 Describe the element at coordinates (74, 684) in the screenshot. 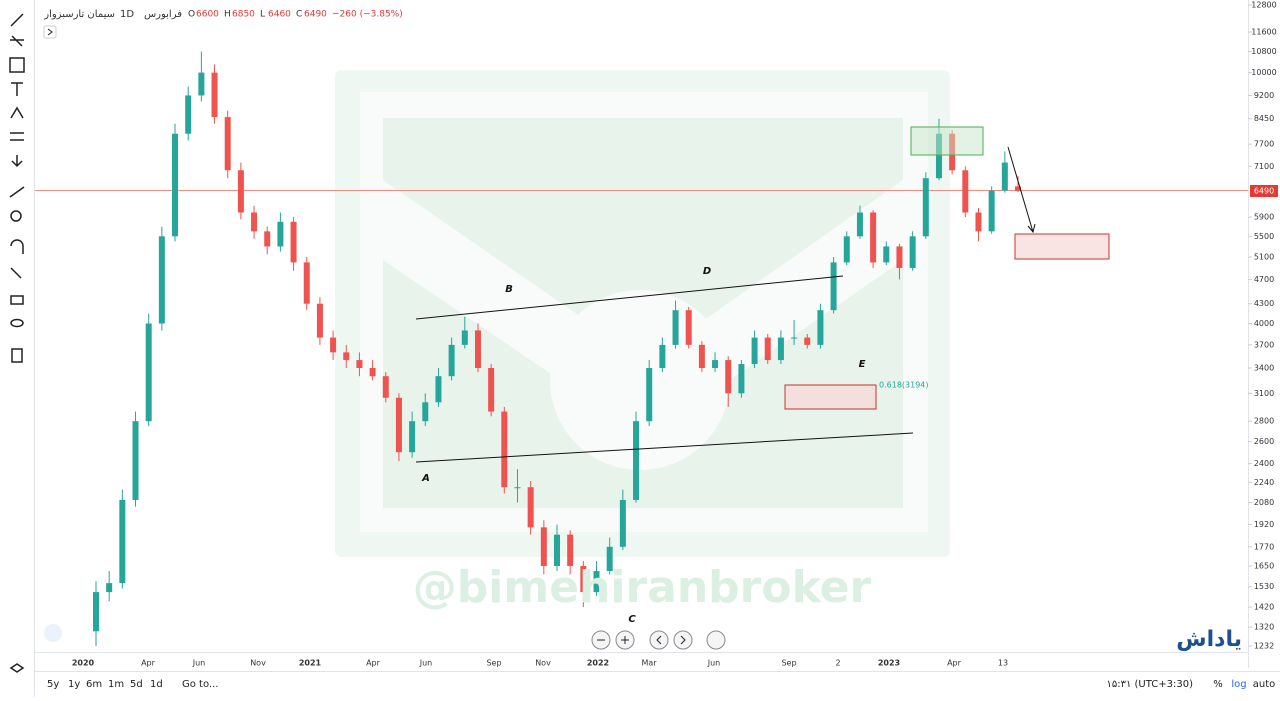

I see `range-button: 1y` at that location.